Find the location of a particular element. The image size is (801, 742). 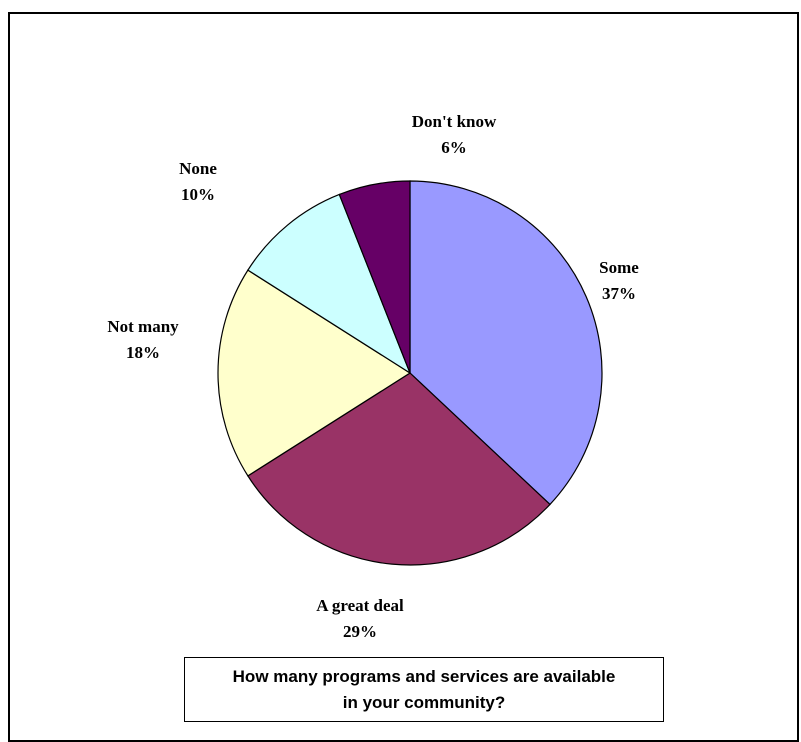

slice-name-some: Some is located at coordinates (619, 267).